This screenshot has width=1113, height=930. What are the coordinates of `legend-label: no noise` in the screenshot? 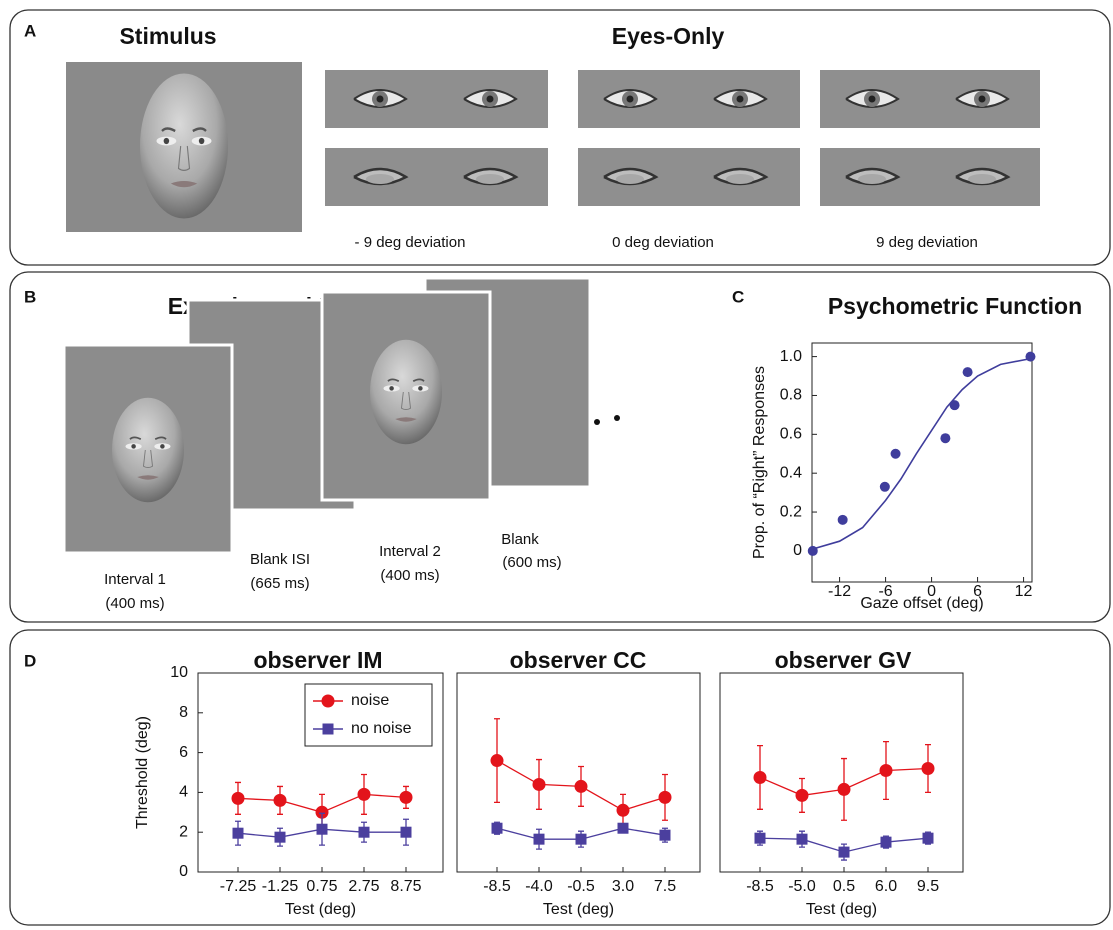 It's located at (381, 728).